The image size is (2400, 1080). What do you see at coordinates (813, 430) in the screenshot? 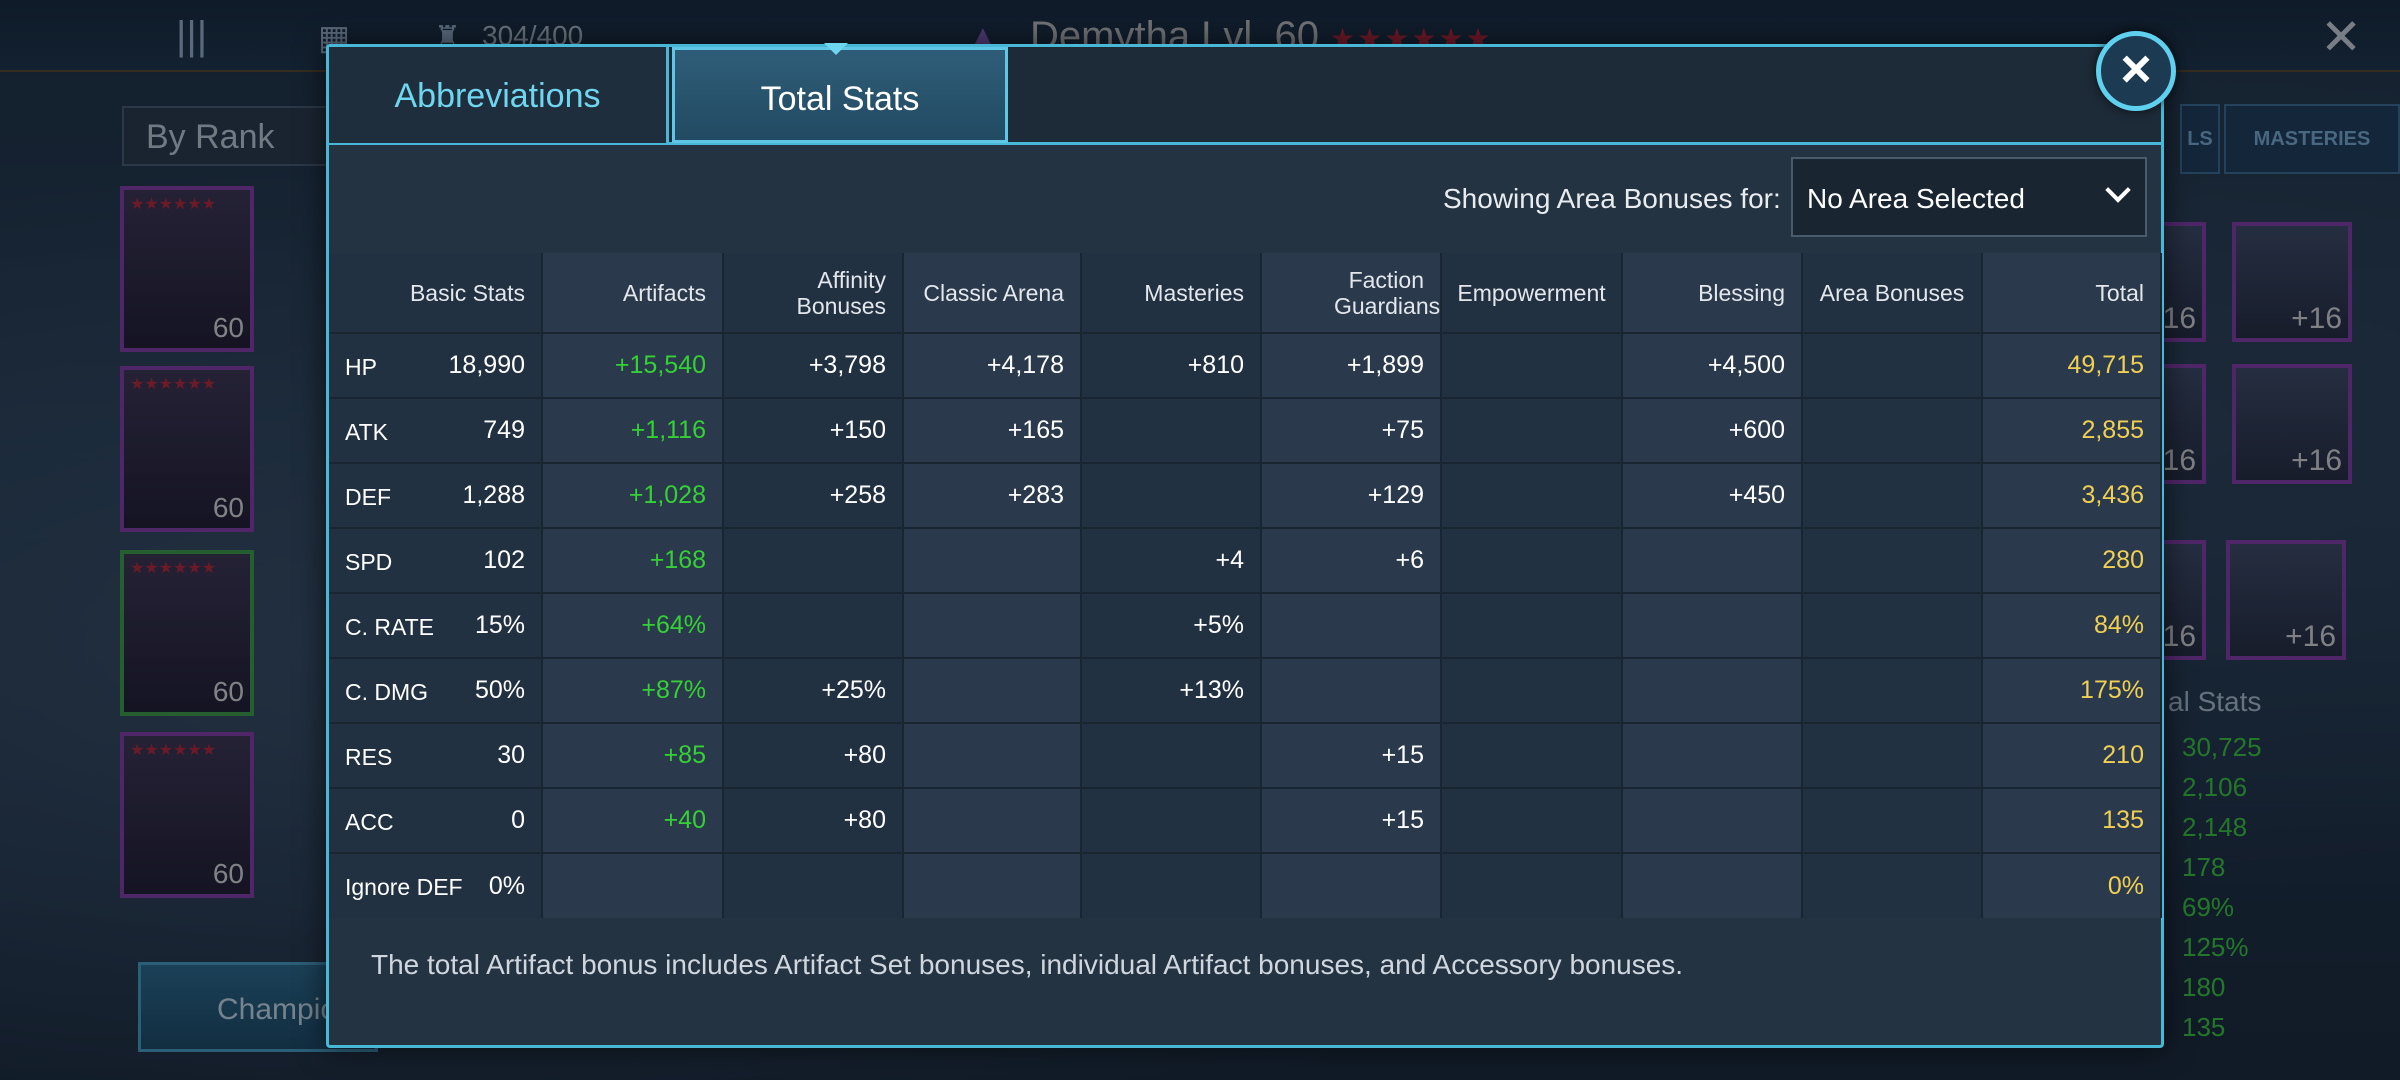
I see `stat-cell: +150` at bounding box center [813, 430].